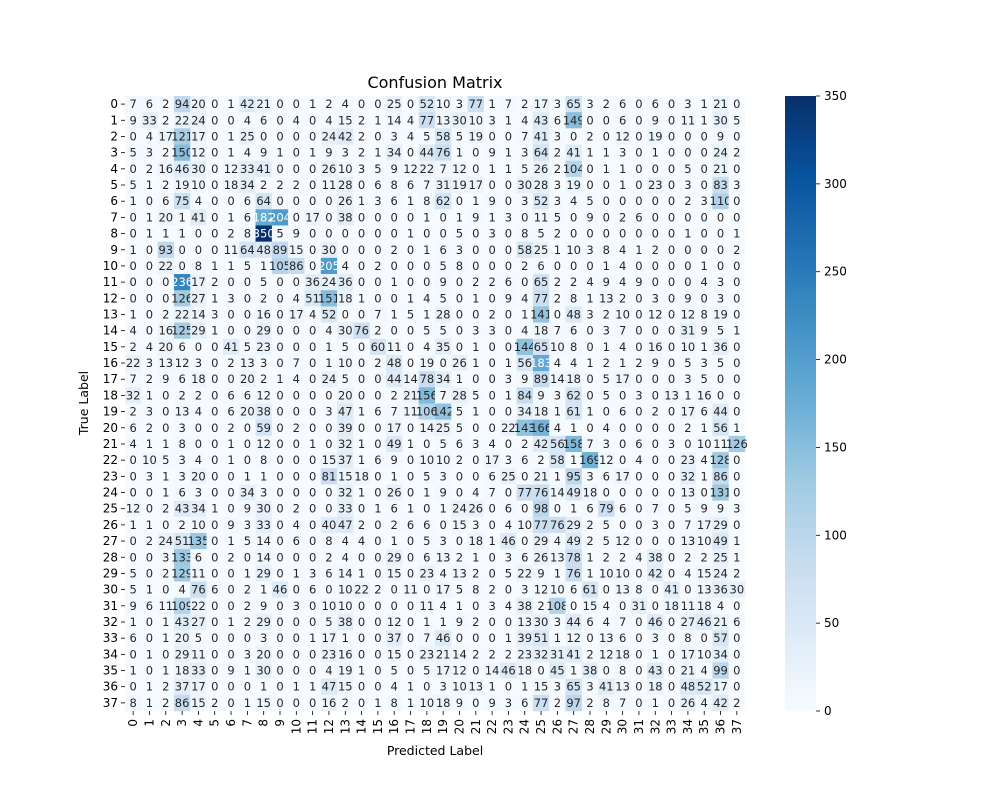 Image resolution: width=1000 pixels, height=800 pixels. Describe the element at coordinates (165, 557) in the screenshot. I see `cell-value-label: 3` at that location.